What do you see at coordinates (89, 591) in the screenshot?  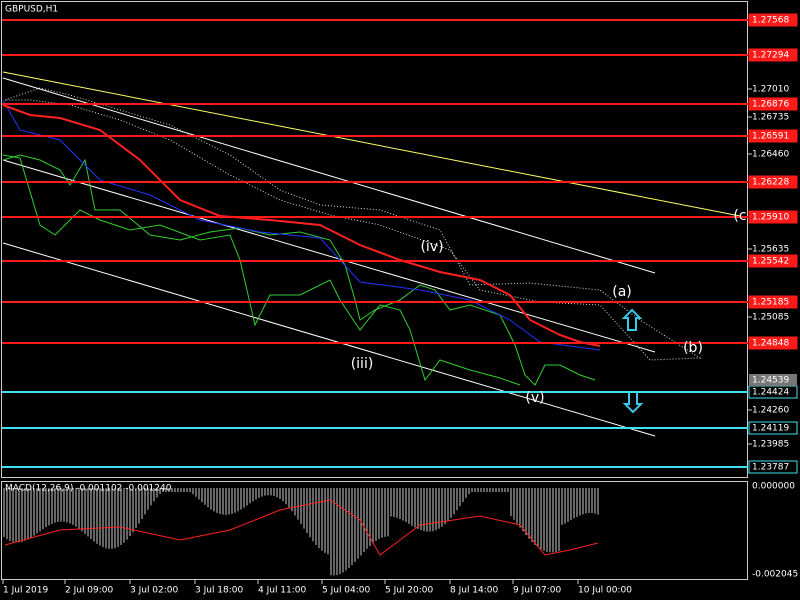 I see `time-label: 2 Jul 09:00` at bounding box center [89, 591].